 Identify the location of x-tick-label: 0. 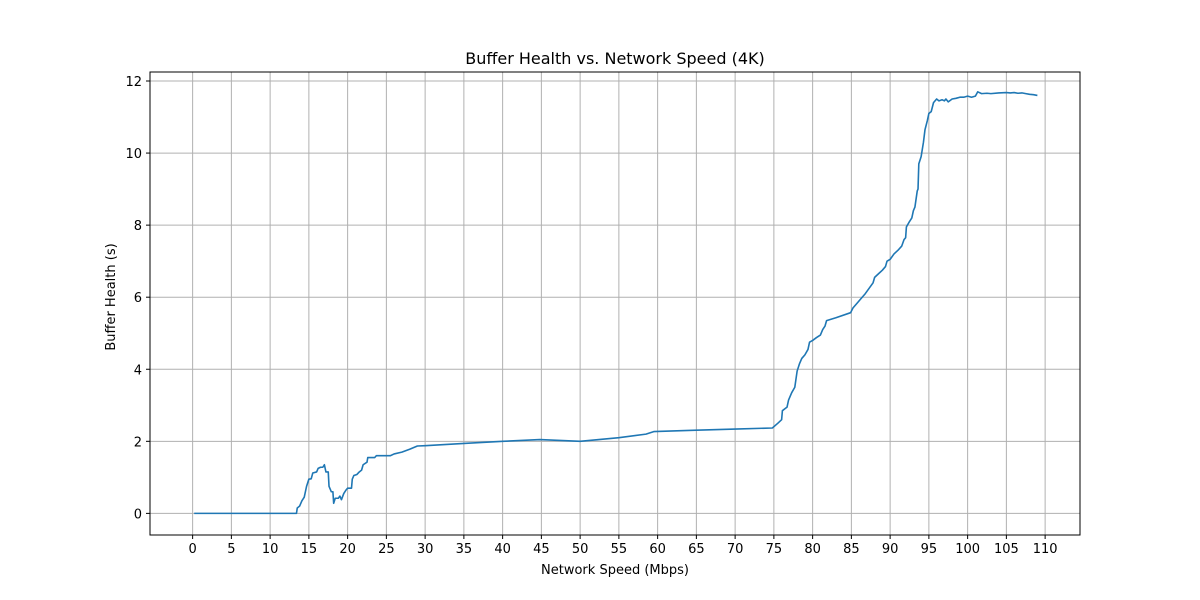
(192, 549).